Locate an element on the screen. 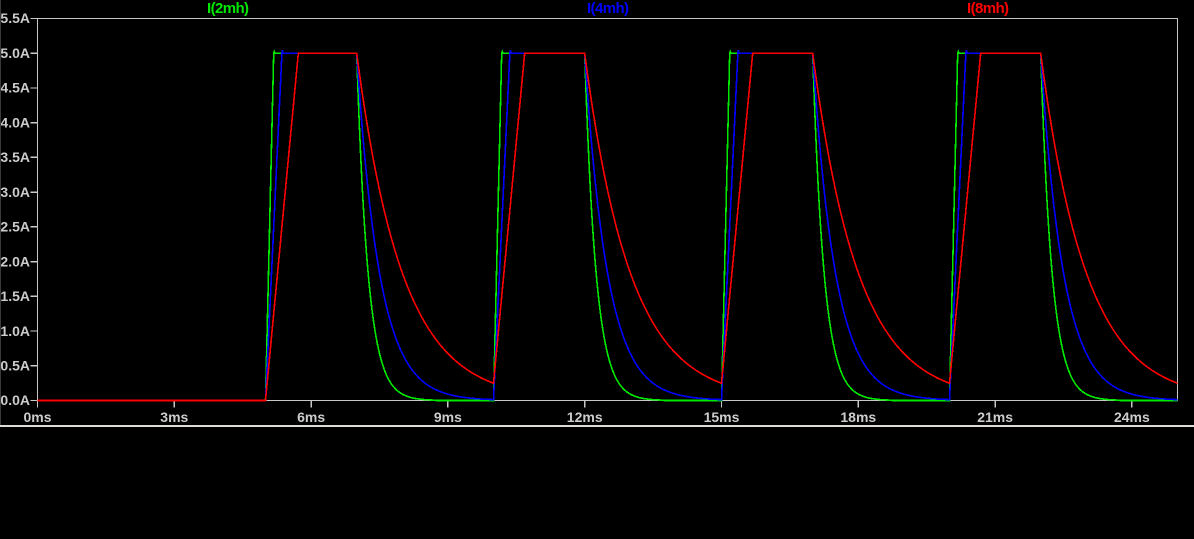  svg-text: 1.0A is located at coordinates (15, 331).